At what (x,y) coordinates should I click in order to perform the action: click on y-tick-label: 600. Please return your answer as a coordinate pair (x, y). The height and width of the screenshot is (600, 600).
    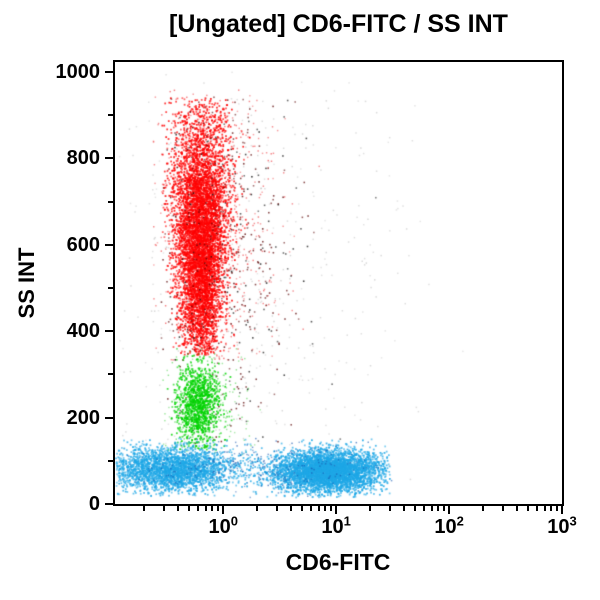
    Looking at the image, I should click on (83, 244).